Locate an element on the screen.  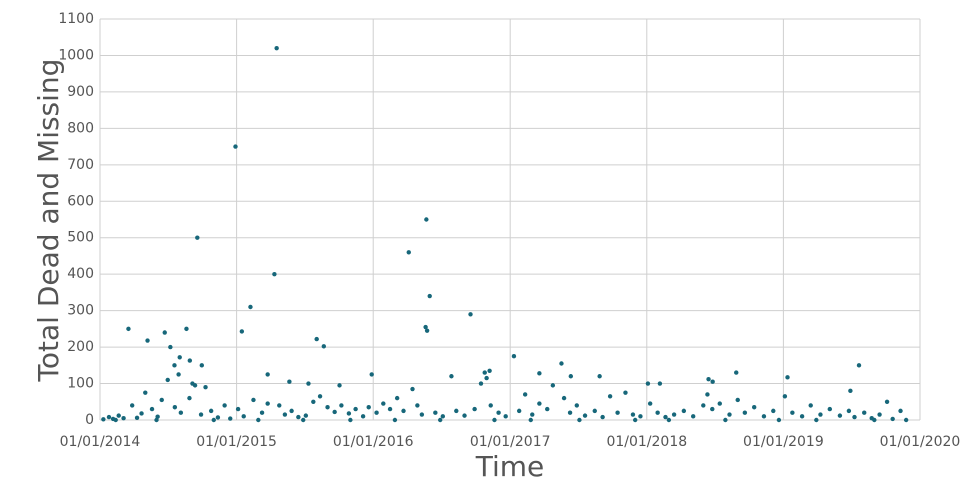
y-tick-label: 0 is located at coordinates (89, 420).